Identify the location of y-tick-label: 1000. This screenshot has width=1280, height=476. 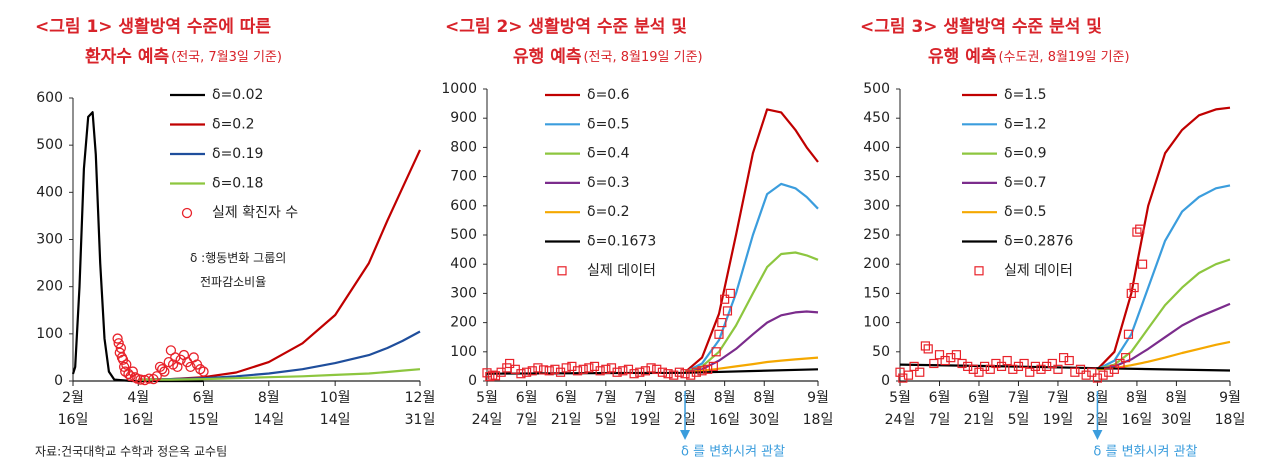
(459, 89).